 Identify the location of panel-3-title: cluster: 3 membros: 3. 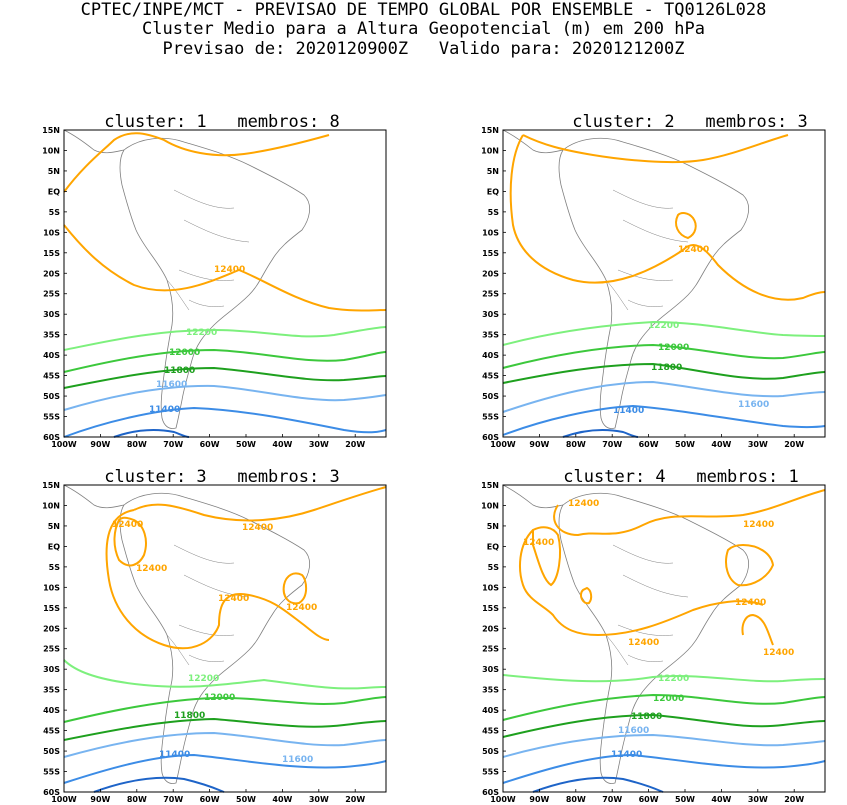
(222, 477).